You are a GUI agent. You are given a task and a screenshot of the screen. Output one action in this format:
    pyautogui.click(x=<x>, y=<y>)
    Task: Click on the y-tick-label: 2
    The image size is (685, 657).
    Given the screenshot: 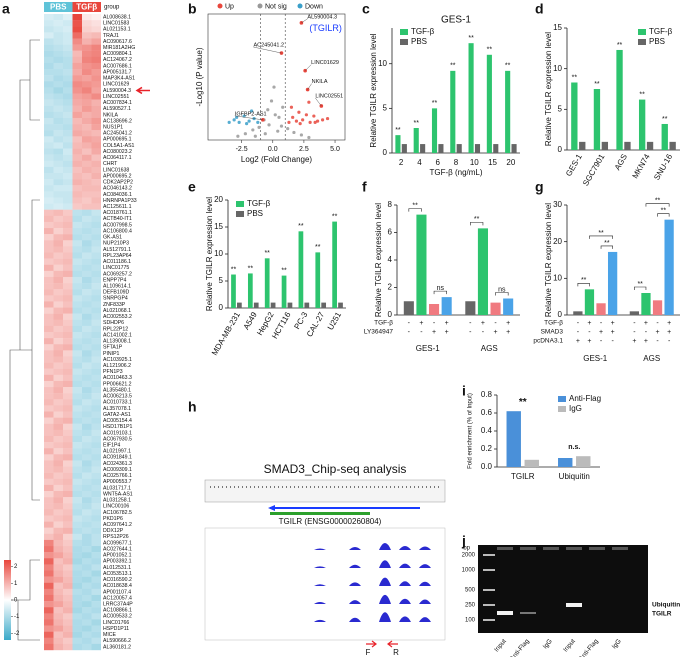 What is the action you would take?
    pyautogui.click(x=390, y=287)
    